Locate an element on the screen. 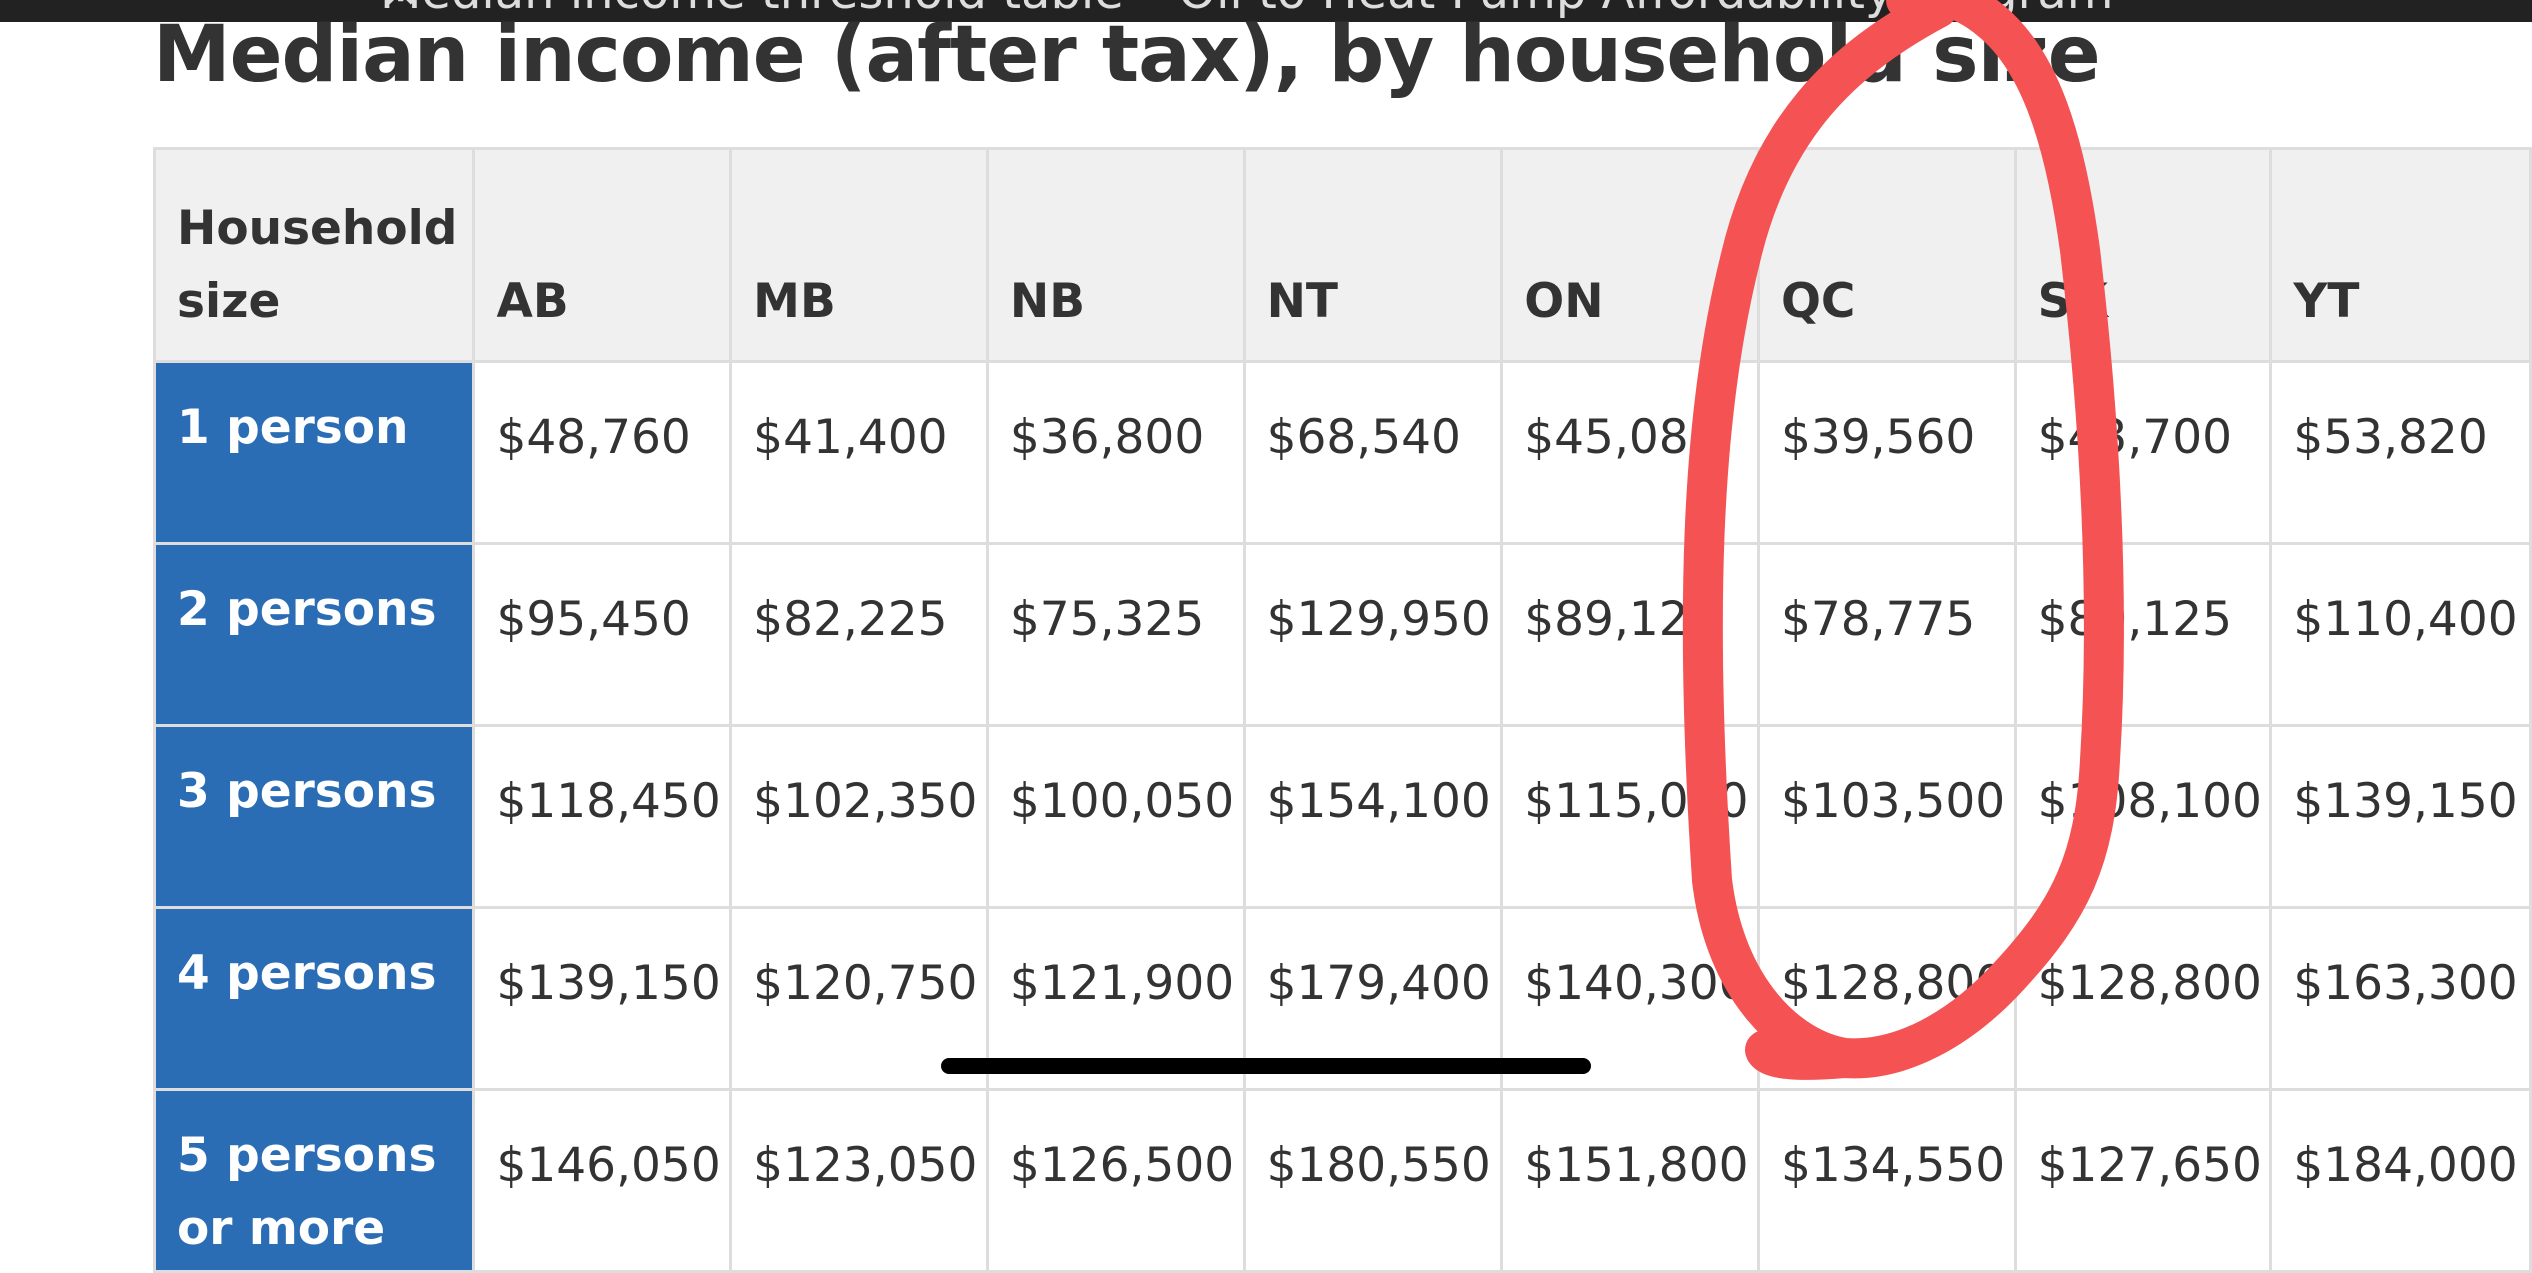  income-cell: $102,350 is located at coordinates (859, 816).